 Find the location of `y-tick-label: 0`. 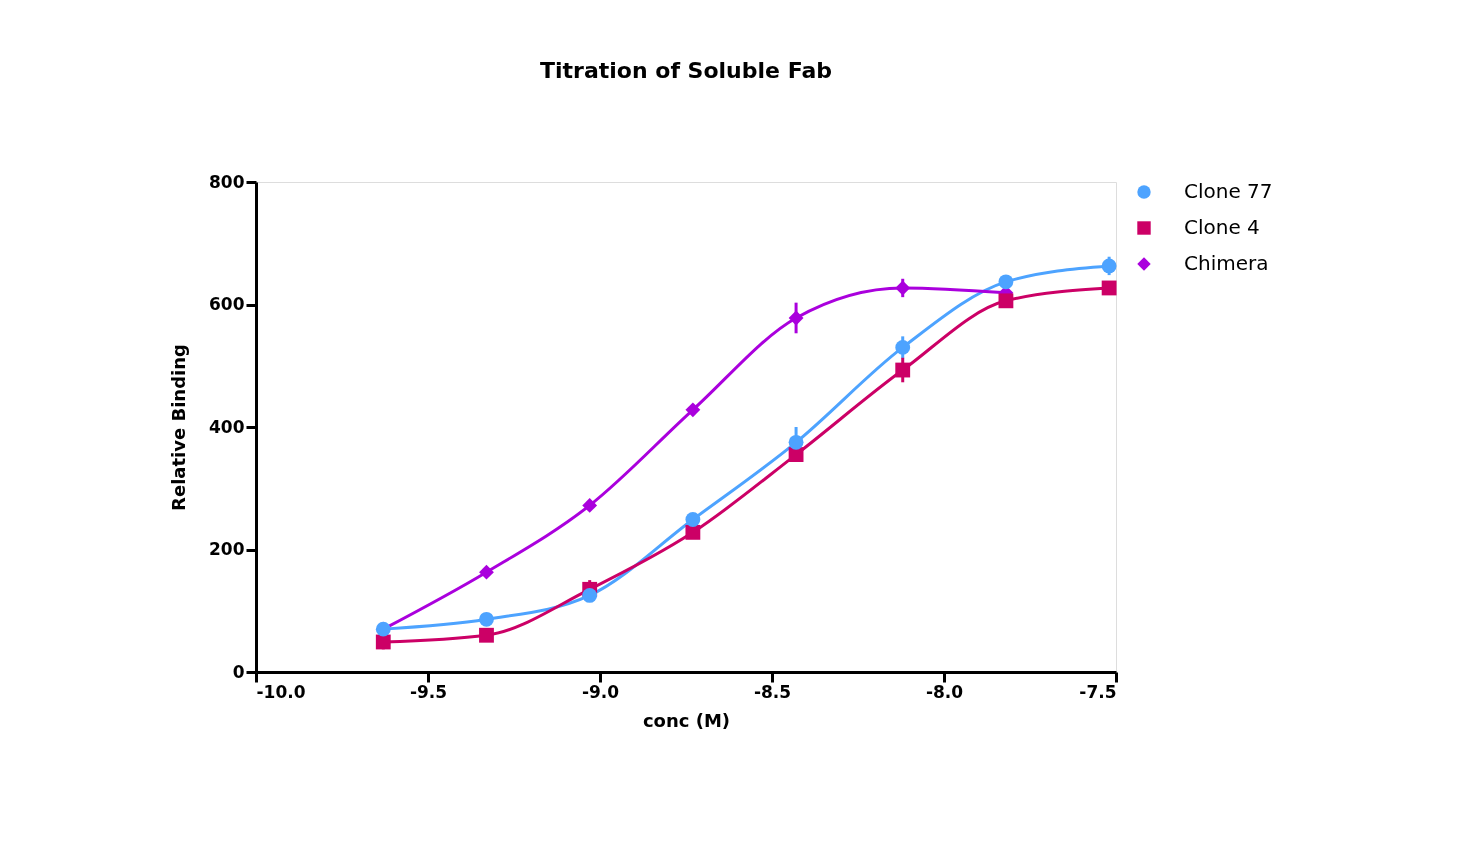

y-tick-label: 0 is located at coordinates (238, 671).